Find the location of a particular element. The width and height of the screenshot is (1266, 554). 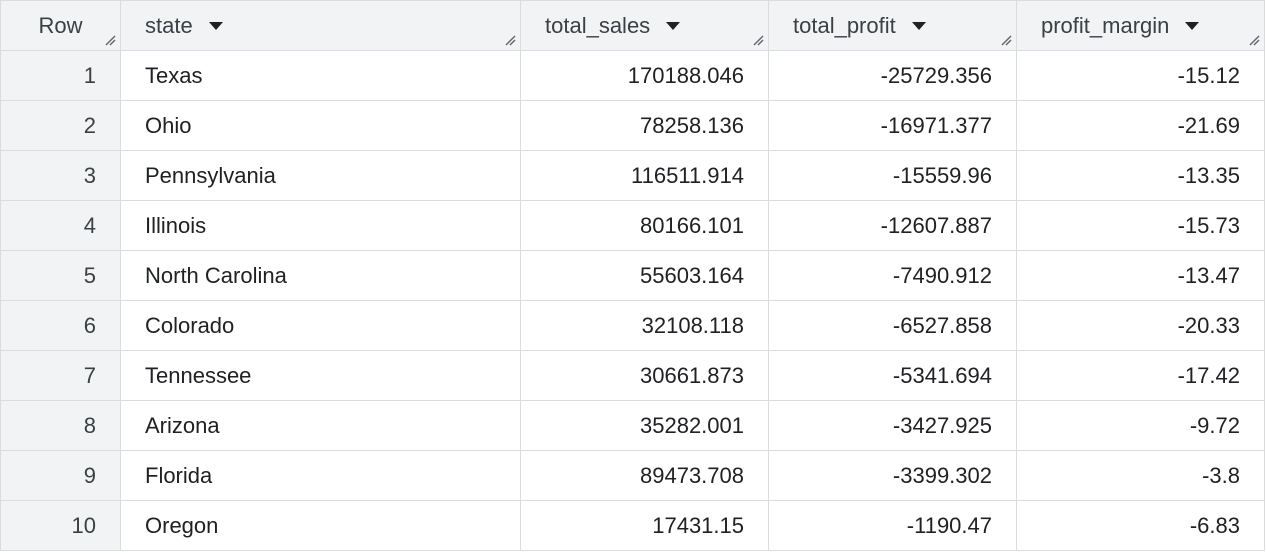

table-row: 4 Illinois 80166.101 -12607.887 -15.73 is located at coordinates (632, 225).